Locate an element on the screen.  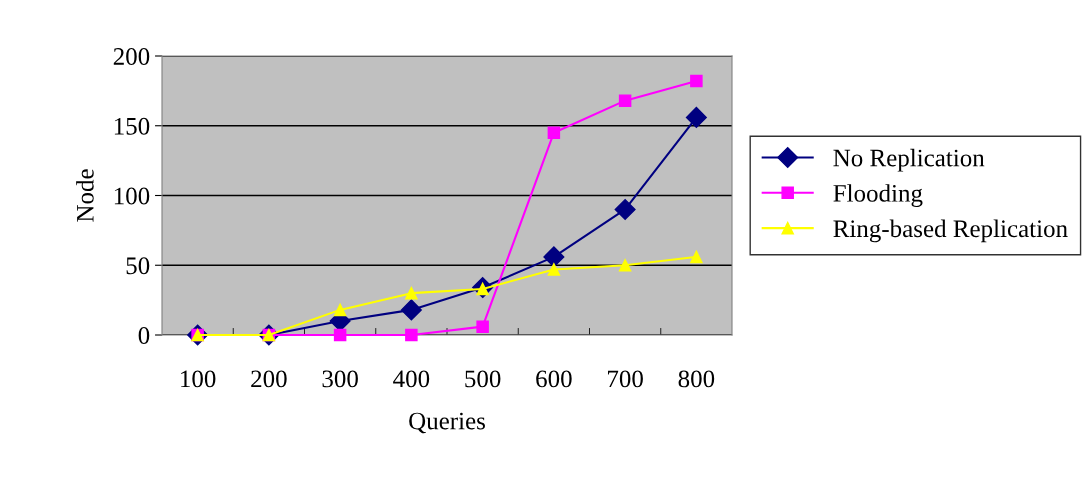
x-tick-label: 300 is located at coordinates (340, 379).